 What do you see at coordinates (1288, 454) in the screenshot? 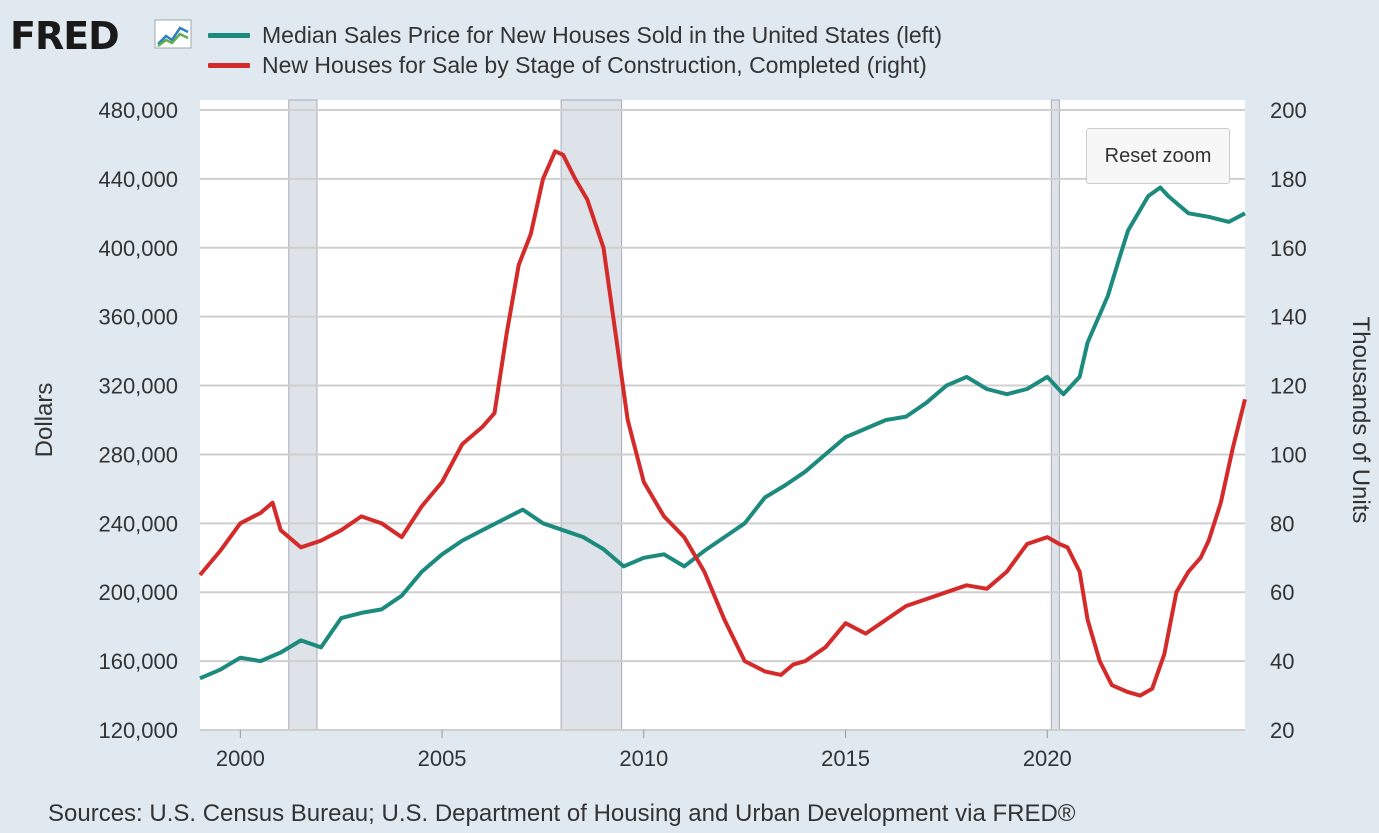
I see `y-right-tick-label: 100` at bounding box center [1288, 454].